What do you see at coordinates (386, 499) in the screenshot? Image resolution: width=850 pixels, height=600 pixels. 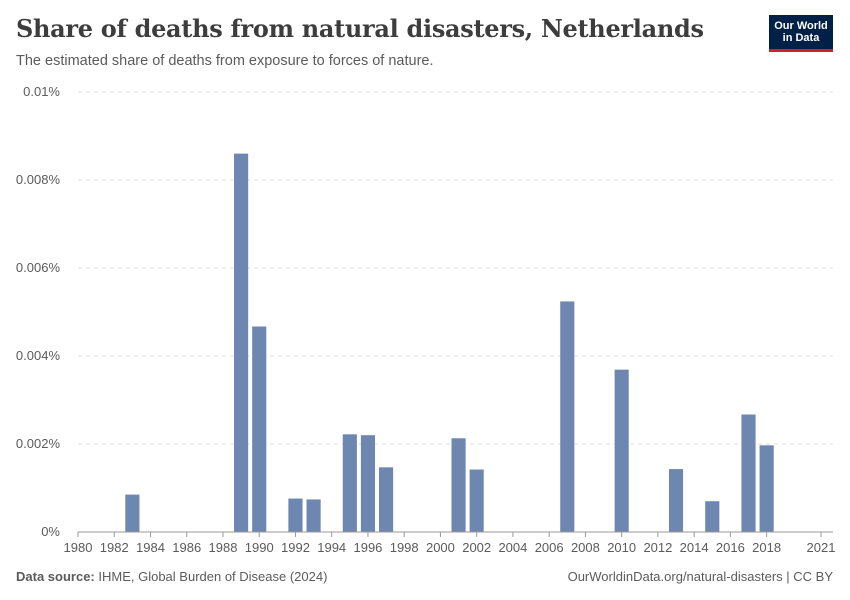 I see `bar-1997` at bounding box center [386, 499].